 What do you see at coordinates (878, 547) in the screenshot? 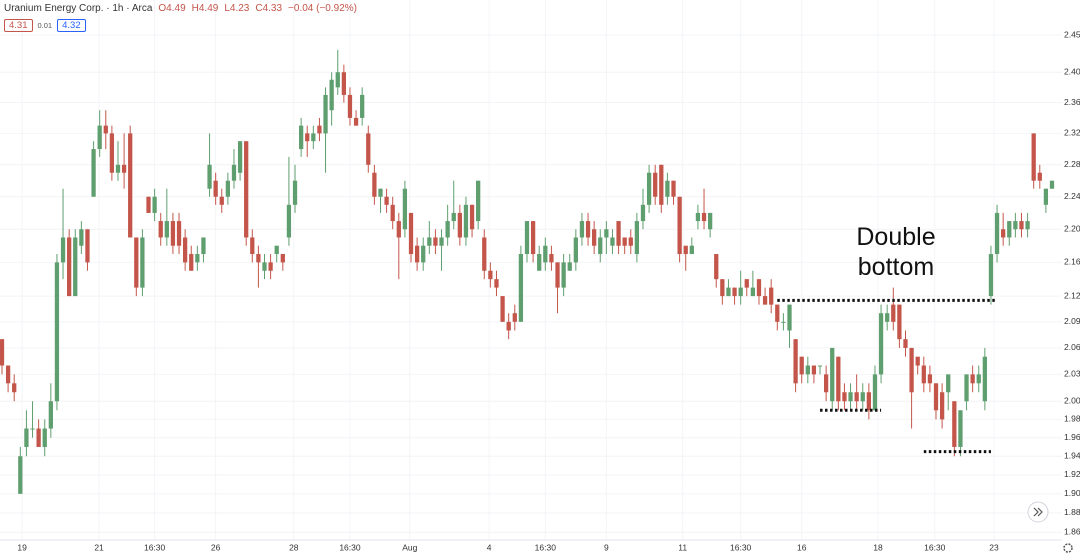
I see `x-tick-label: 18` at bounding box center [878, 547].